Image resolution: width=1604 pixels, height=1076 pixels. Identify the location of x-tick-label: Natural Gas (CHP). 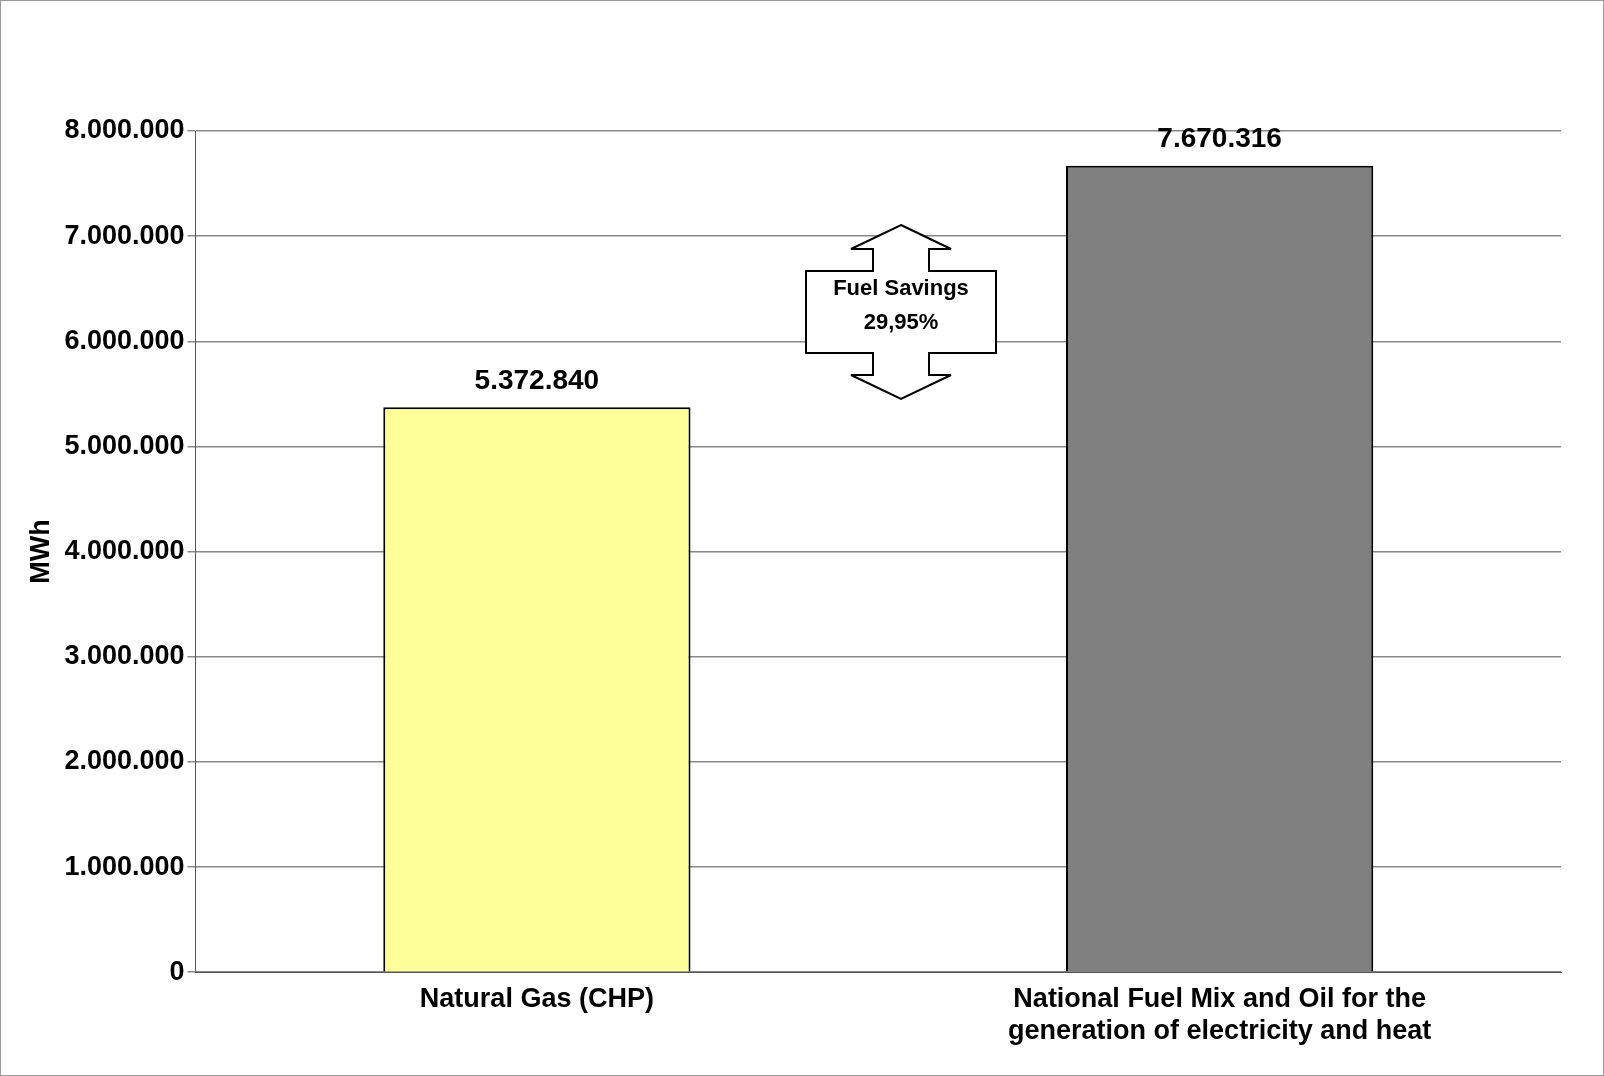
(536, 997).